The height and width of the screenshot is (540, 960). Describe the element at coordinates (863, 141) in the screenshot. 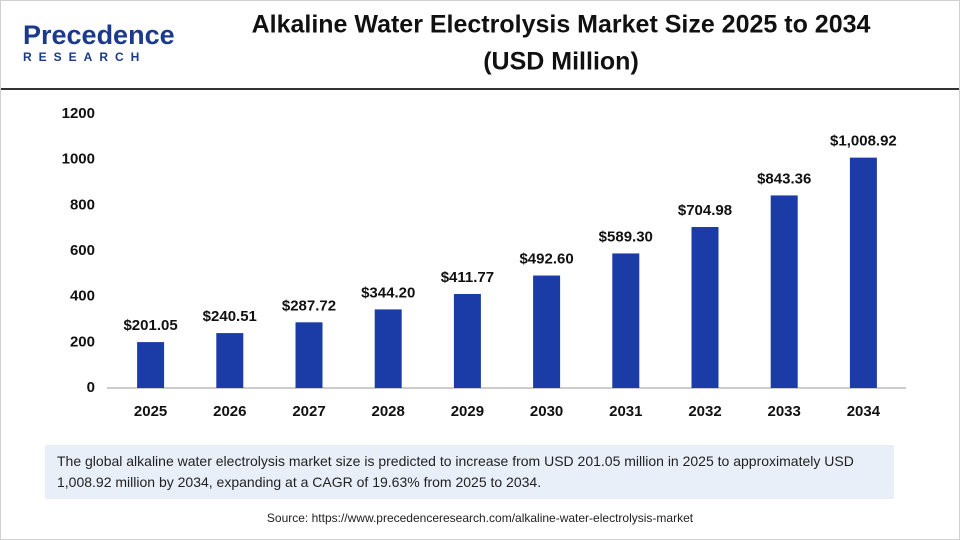

I see `value-label: $1,008.92` at that location.